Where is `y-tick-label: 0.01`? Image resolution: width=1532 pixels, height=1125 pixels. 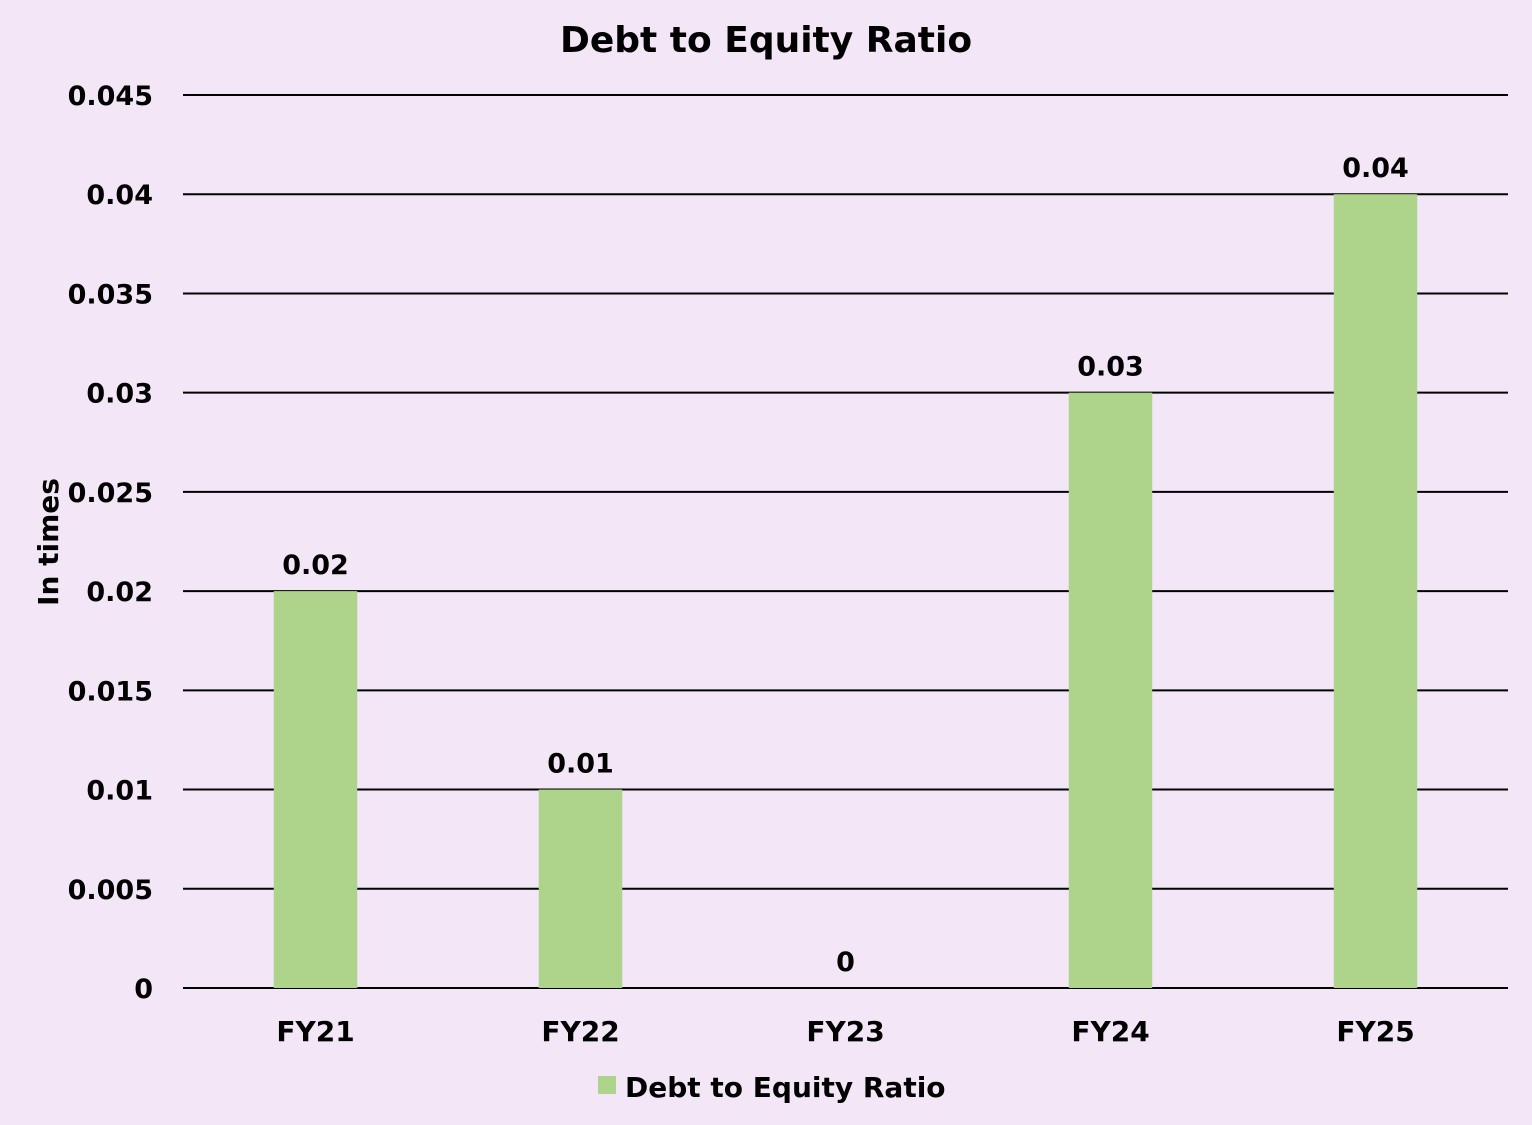
y-tick-label: 0.01 is located at coordinates (119, 791).